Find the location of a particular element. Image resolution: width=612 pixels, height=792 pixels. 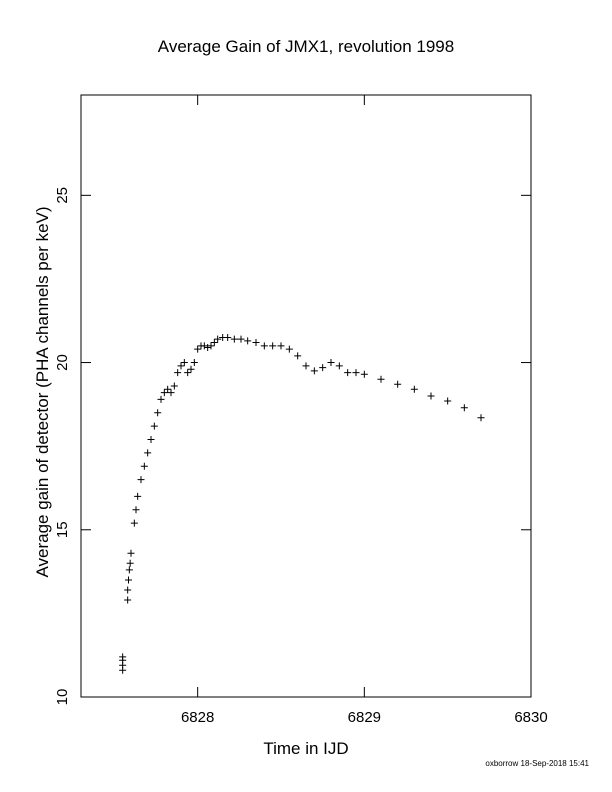

x-tick-label: 6828 is located at coordinates (197, 717).